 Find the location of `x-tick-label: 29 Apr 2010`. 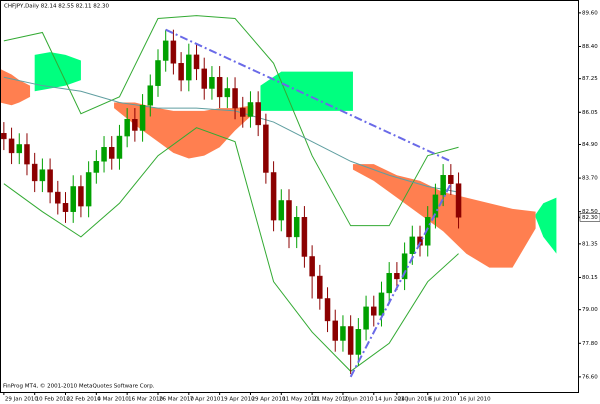

x-tick-label: 29 Apr 2010 is located at coordinates (268, 400).